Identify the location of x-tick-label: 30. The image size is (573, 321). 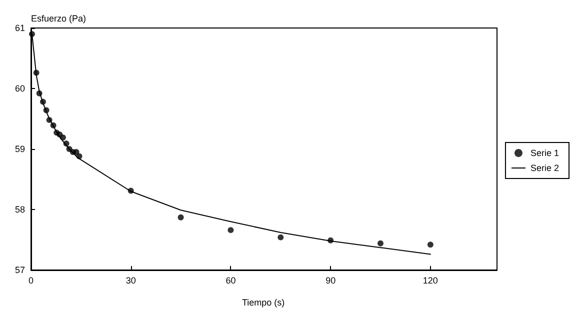
(131, 281).